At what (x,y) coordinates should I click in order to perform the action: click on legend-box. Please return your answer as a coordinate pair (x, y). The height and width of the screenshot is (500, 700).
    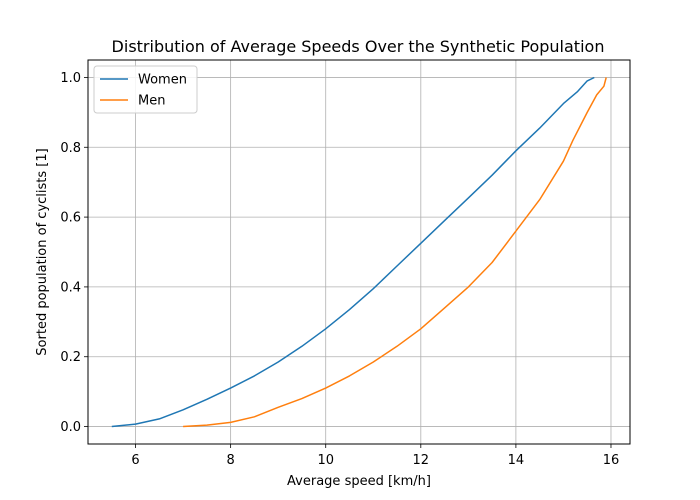
    Looking at the image, I should click on (145, 89).